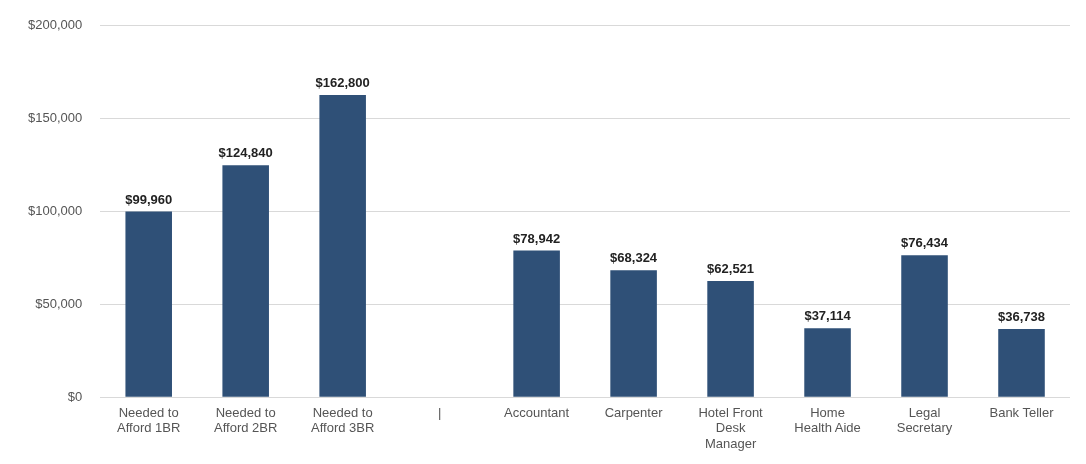 Image resolution: width=1086 pixels, height=464 pixels. Describe the element at coordinates (55, 25) in the screenshot. I see `y-tick-label: $200,000` at that location.